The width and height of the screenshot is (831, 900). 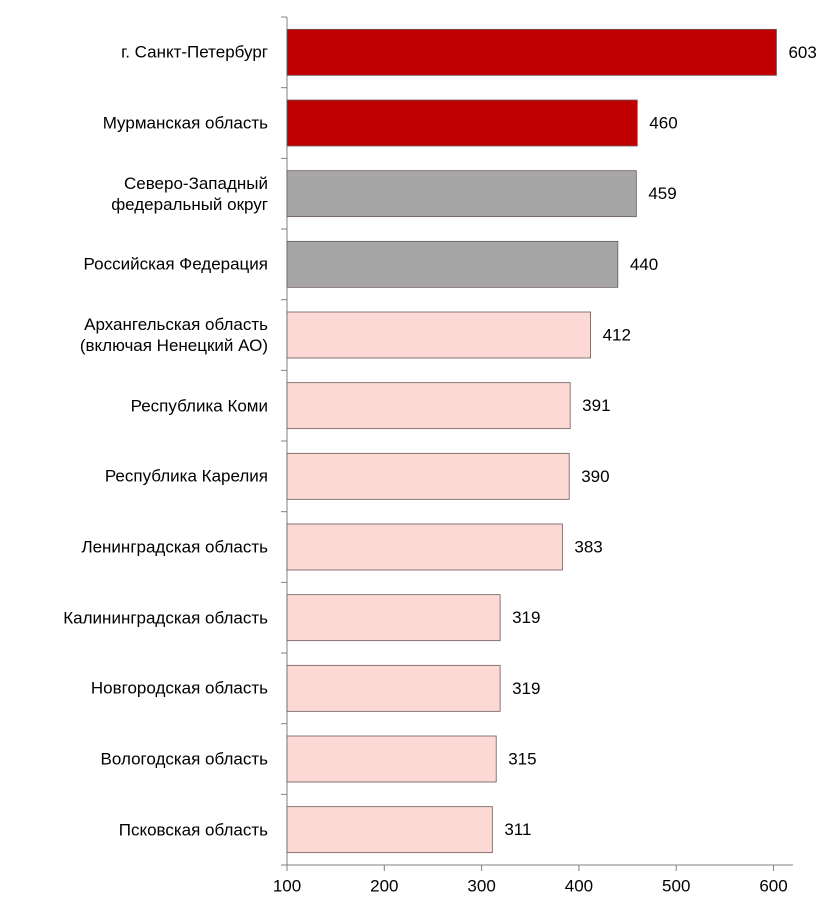 I want to click on value-label: 315, so click(x=522, y=758).